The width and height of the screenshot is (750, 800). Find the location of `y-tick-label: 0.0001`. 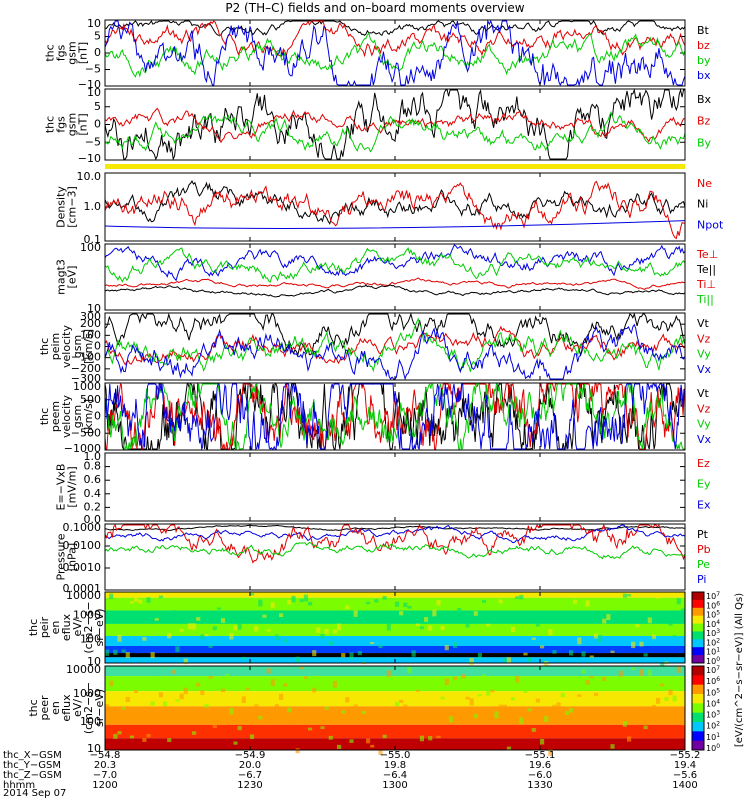

y-tick-label: 0.0001 is located at coordinates (82, 588).